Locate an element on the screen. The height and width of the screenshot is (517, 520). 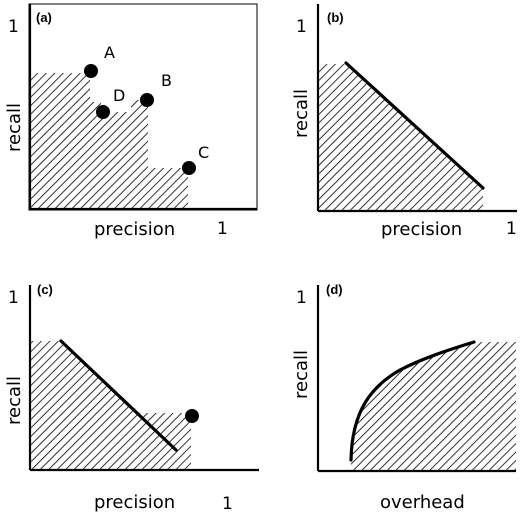
panel-c-y-label: recall is located at coordinates (14, 400).